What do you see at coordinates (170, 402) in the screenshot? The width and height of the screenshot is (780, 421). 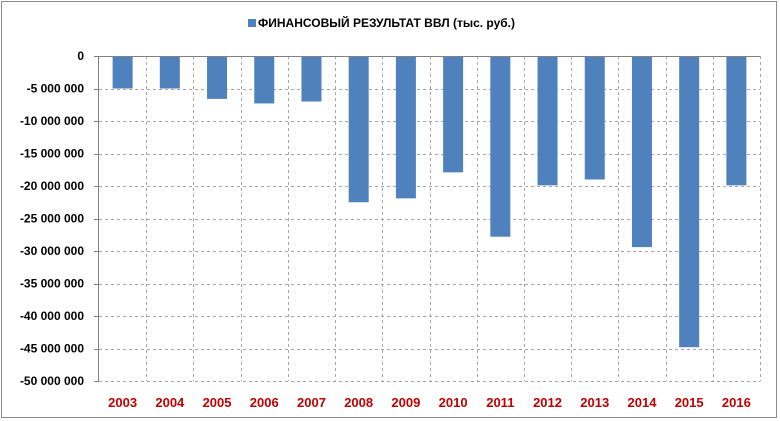 I see `x-tick-label: 2004` at bounding box center [170, 402].